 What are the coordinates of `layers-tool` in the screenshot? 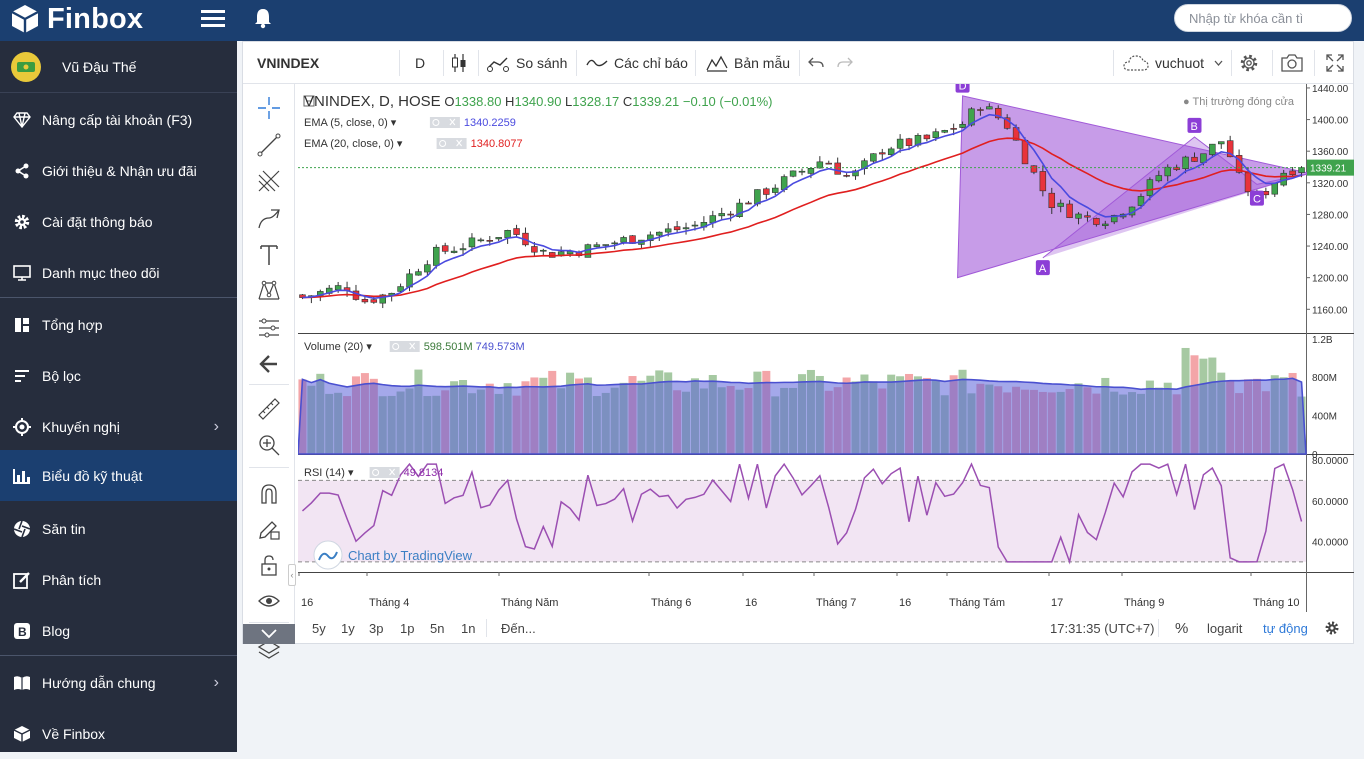 It's located at (269, 650).